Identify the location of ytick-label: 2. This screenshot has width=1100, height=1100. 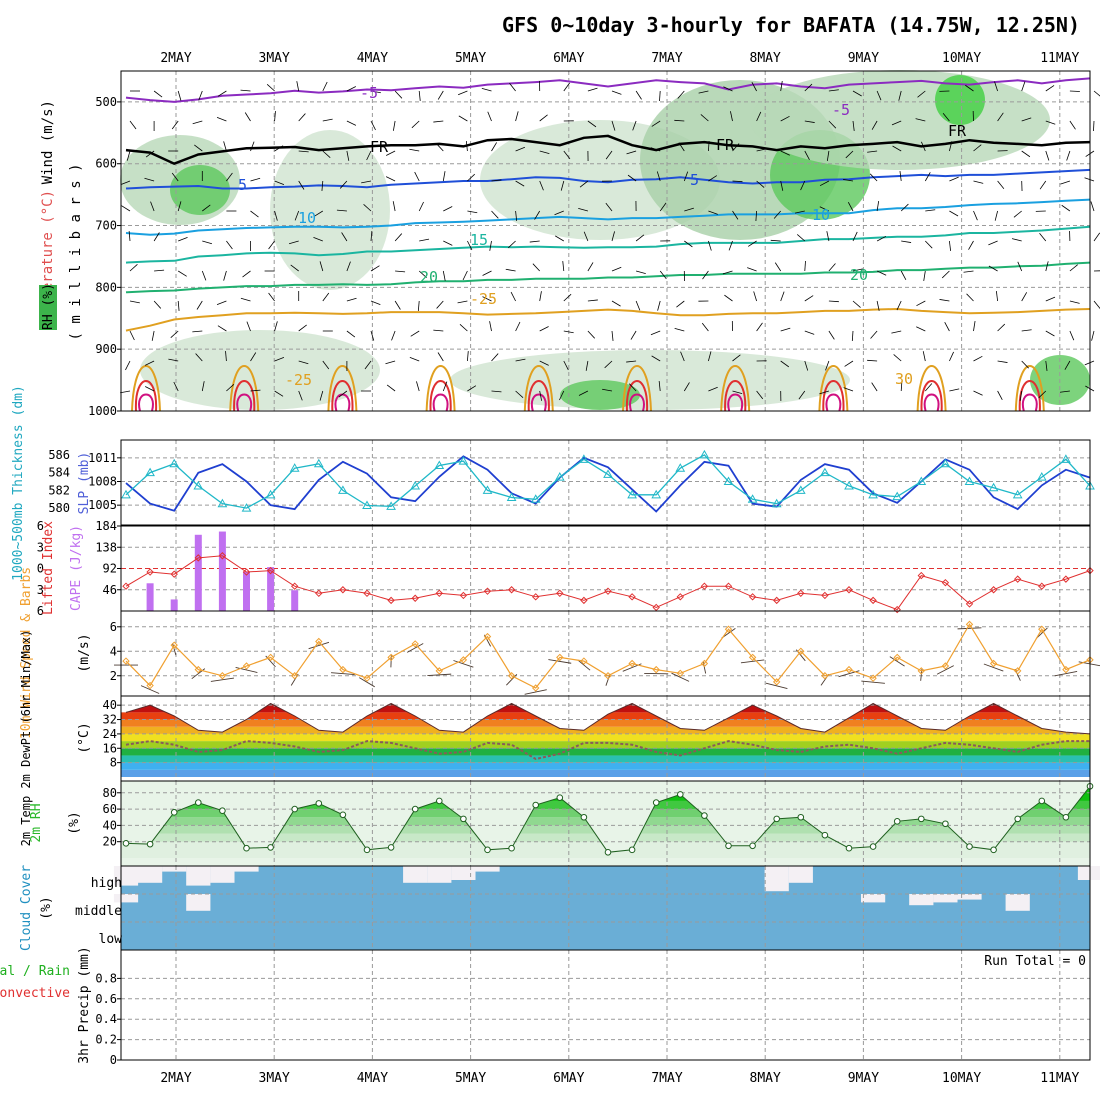
(113, 676).